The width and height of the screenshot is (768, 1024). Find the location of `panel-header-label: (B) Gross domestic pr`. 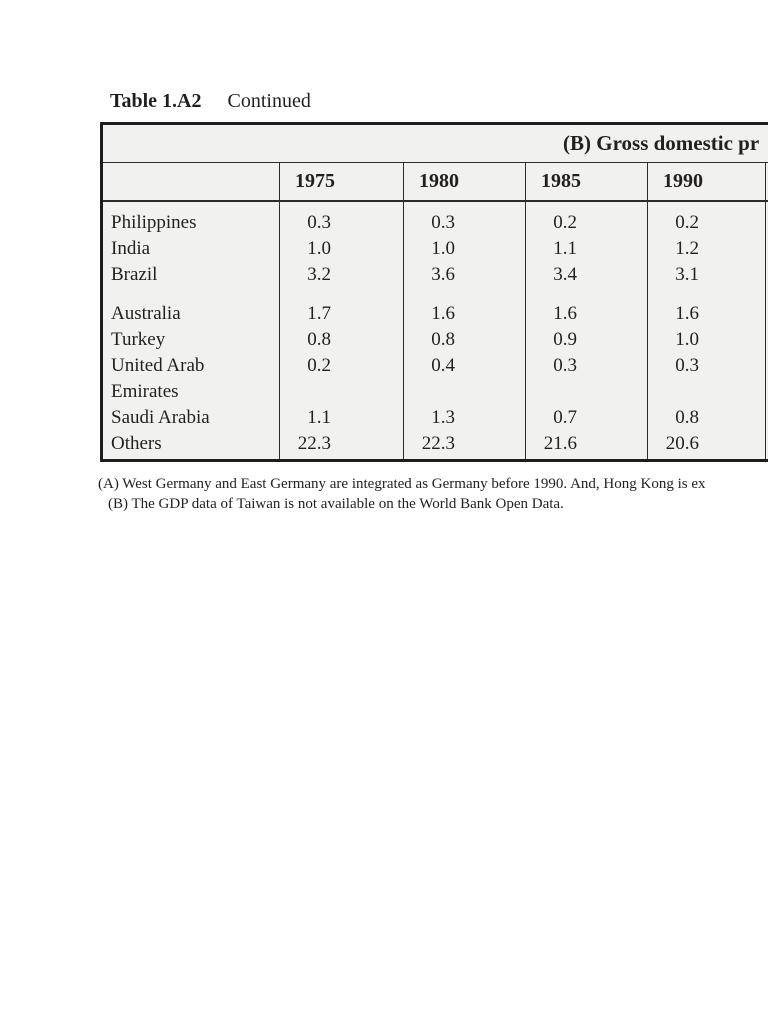

panel-header-label: (B) Gross domestic pr is located at coordinates (661, 143).